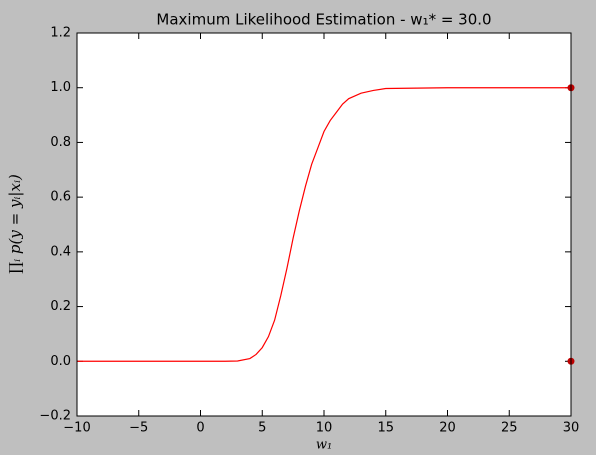 This screenshot has height=455, width=596. I want to click on x-tick-label: 15, so click(385, 428).